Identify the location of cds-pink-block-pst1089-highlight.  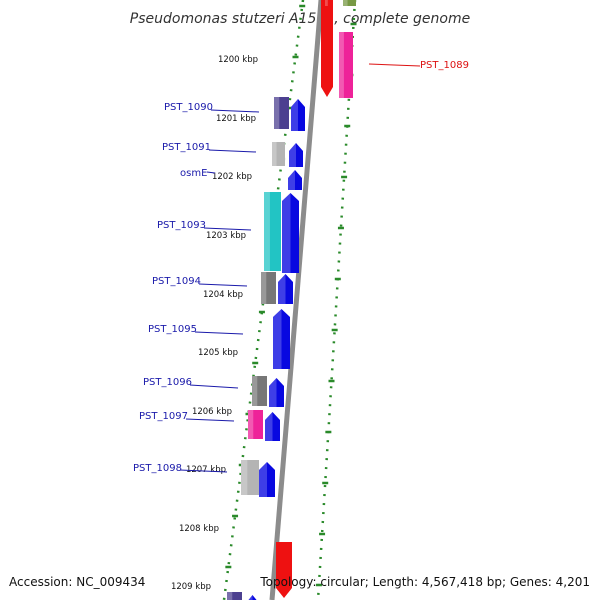
(341, 65).